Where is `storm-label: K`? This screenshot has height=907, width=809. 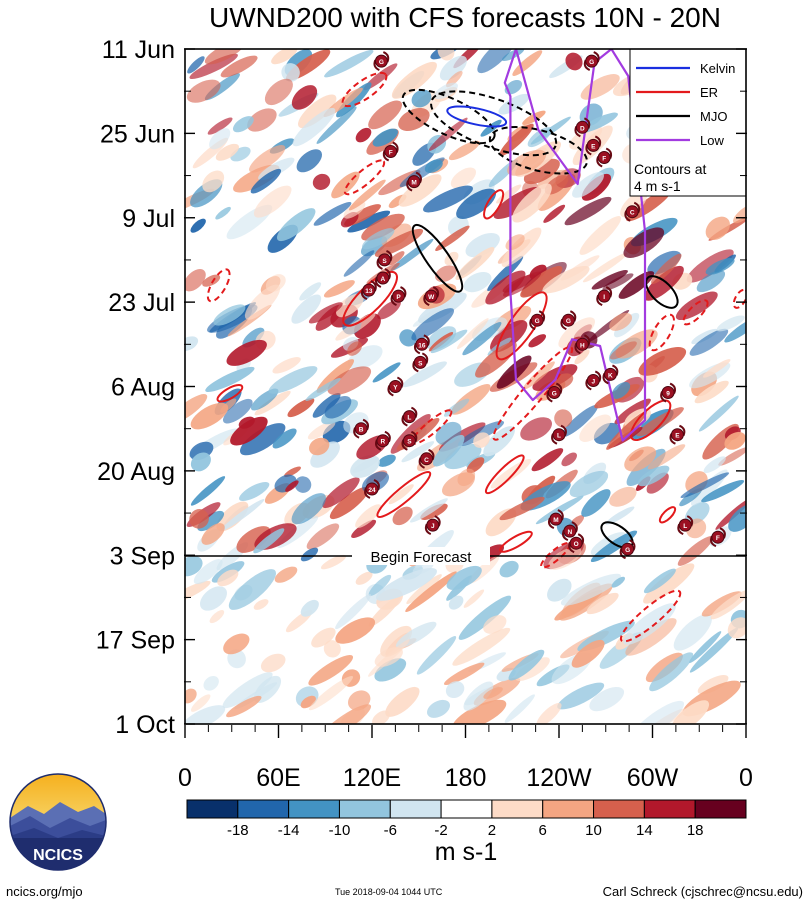
storm-label: K is located at coordinates (610, 375).